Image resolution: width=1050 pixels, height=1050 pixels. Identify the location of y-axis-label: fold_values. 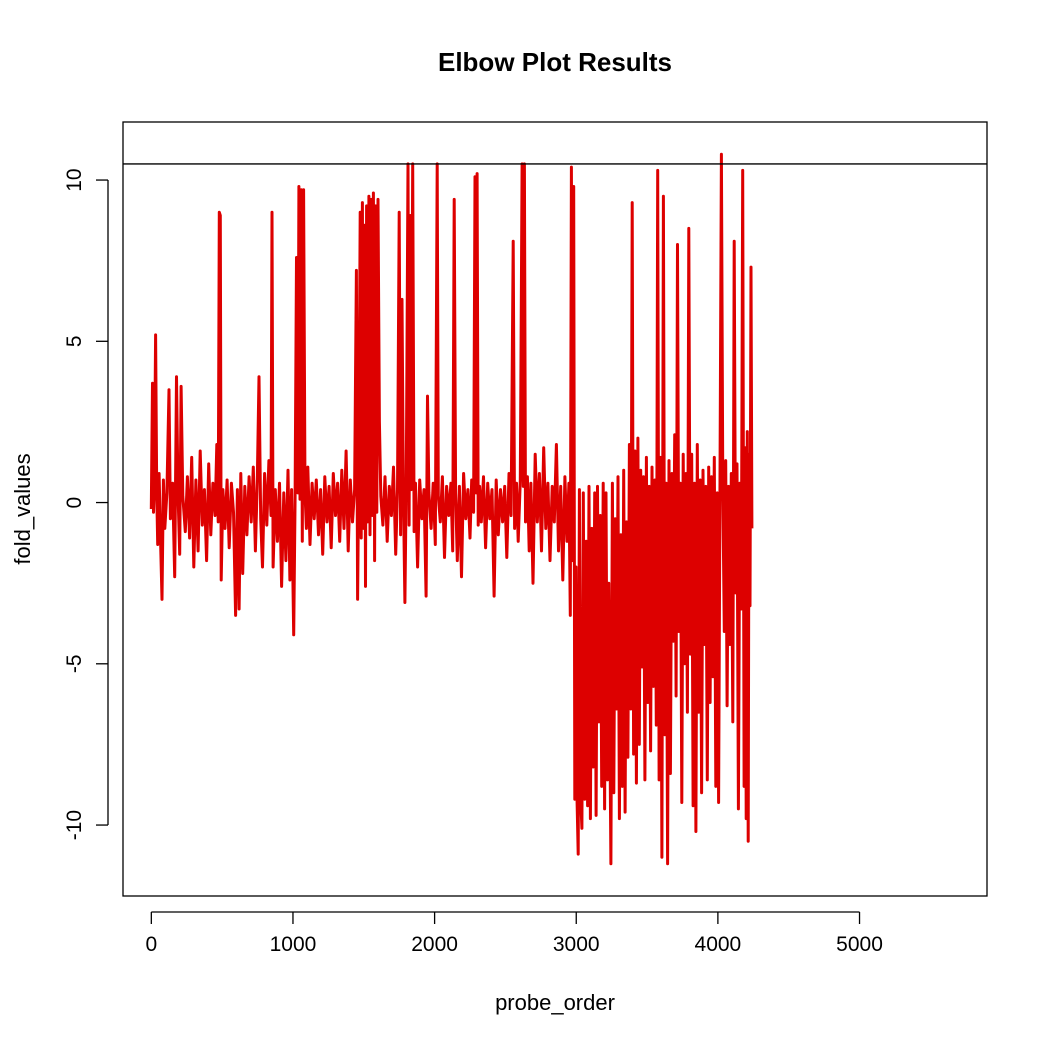
(22, 508).